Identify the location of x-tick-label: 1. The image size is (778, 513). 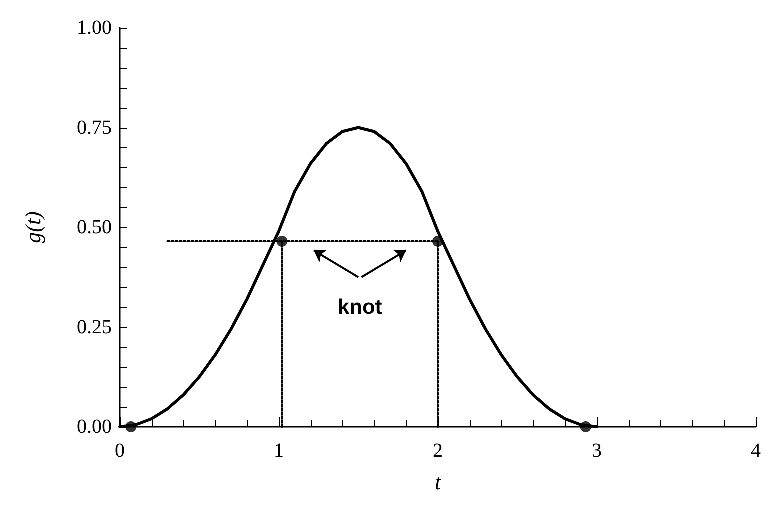
(279, 451).